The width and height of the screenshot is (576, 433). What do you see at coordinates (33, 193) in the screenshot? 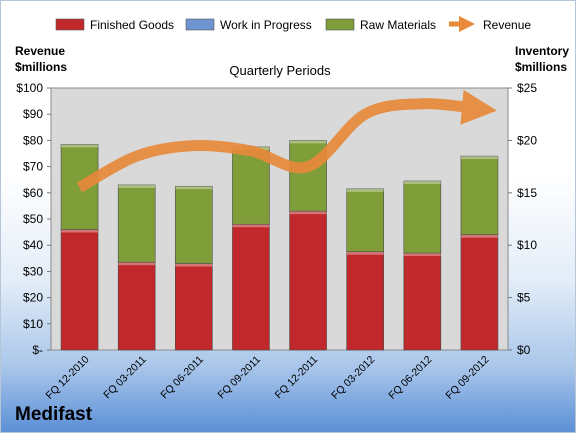
I see `left-tick-label: $60` at bounding box center [33, 193].